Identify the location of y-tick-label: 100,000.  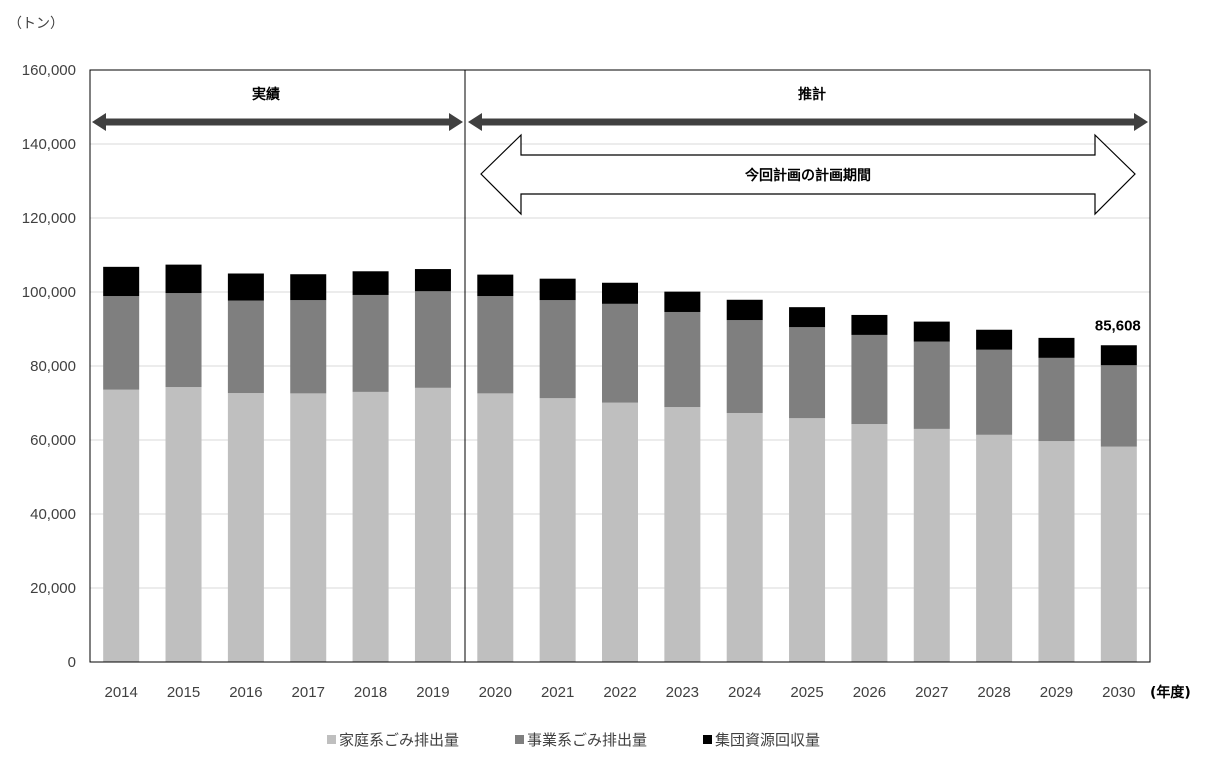
(49, 292).